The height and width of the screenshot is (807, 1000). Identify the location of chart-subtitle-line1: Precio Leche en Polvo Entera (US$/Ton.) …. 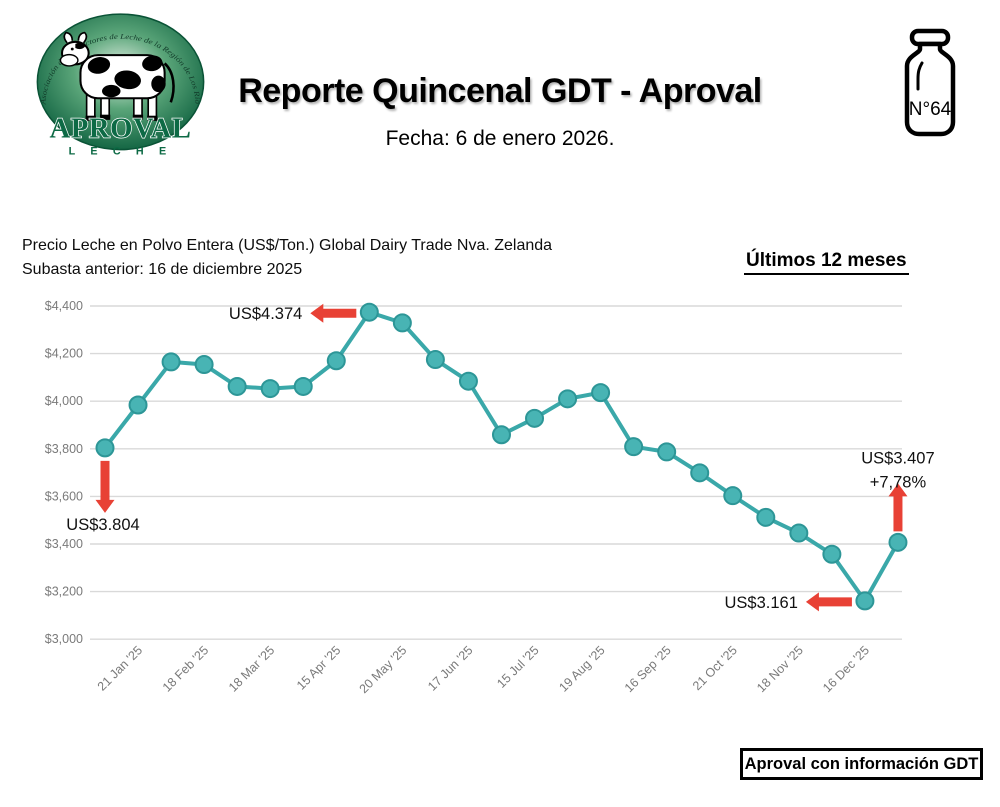
(287, 245).